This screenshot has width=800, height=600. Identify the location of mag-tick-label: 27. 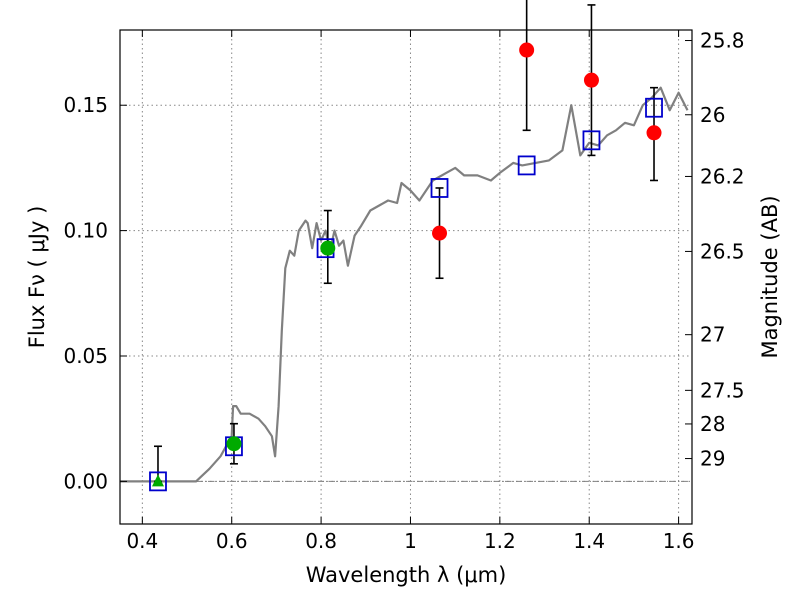
(712, 335).